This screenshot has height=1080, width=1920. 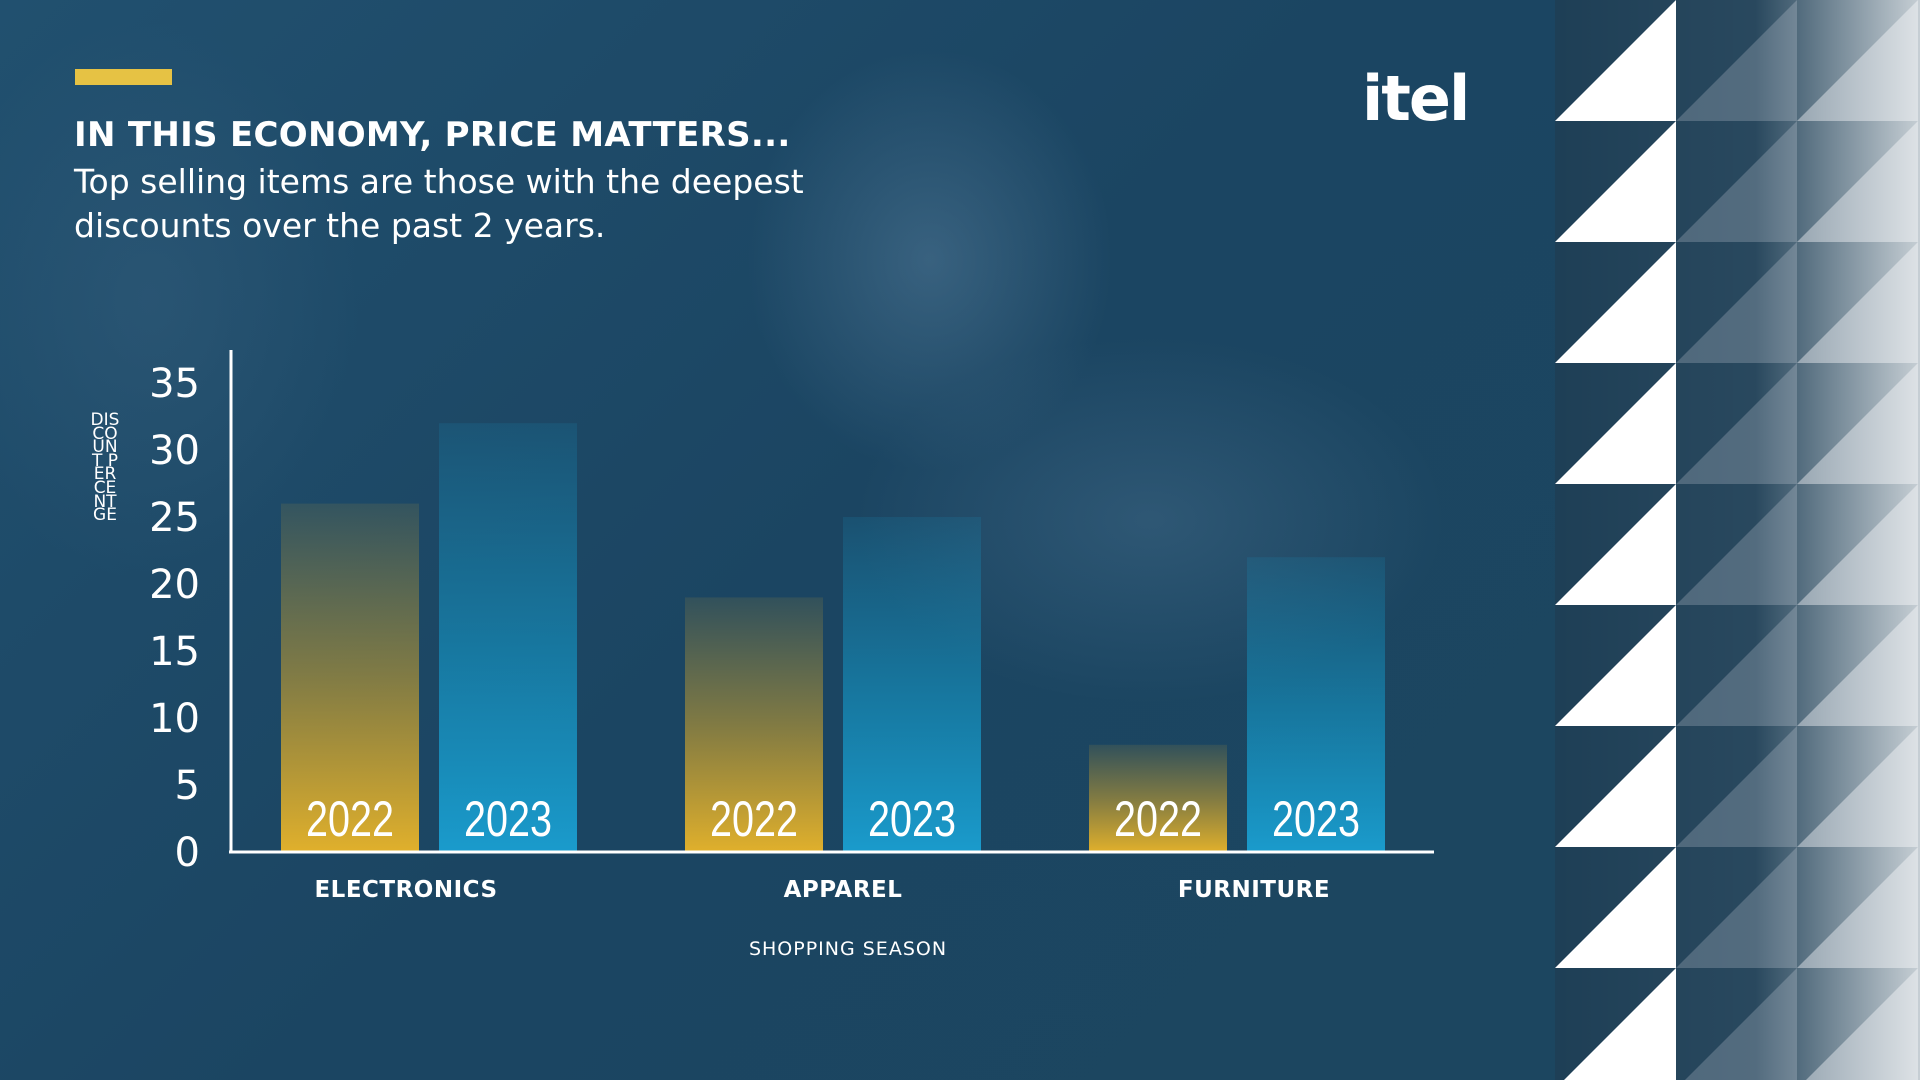 I want to click on y-tick-label: 15, so click(x=174, y=652).